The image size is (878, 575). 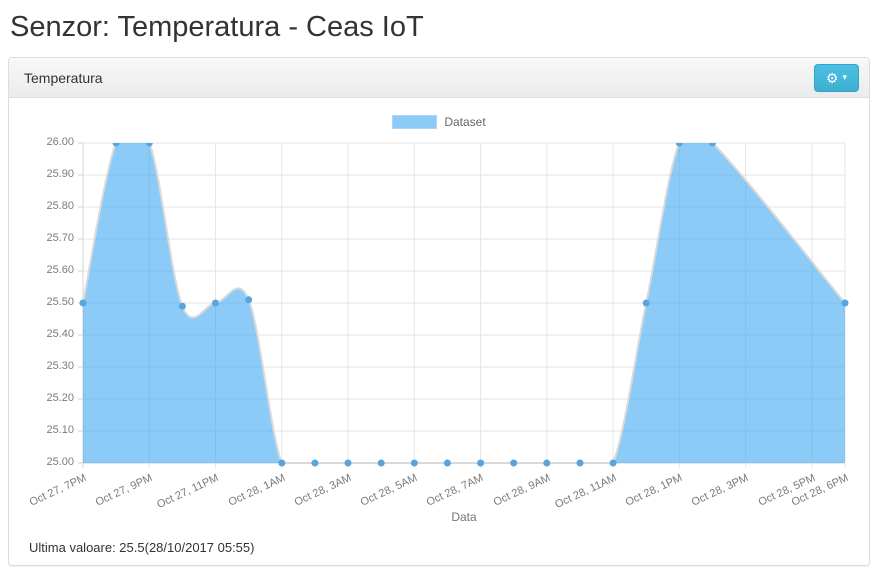 What do you see at coordinates (142, 547) in the screenshot?
I see `last-value-label: Ultima valoare: 25.5(28/10/2017 05:55)` at bounding box center [142, 547].